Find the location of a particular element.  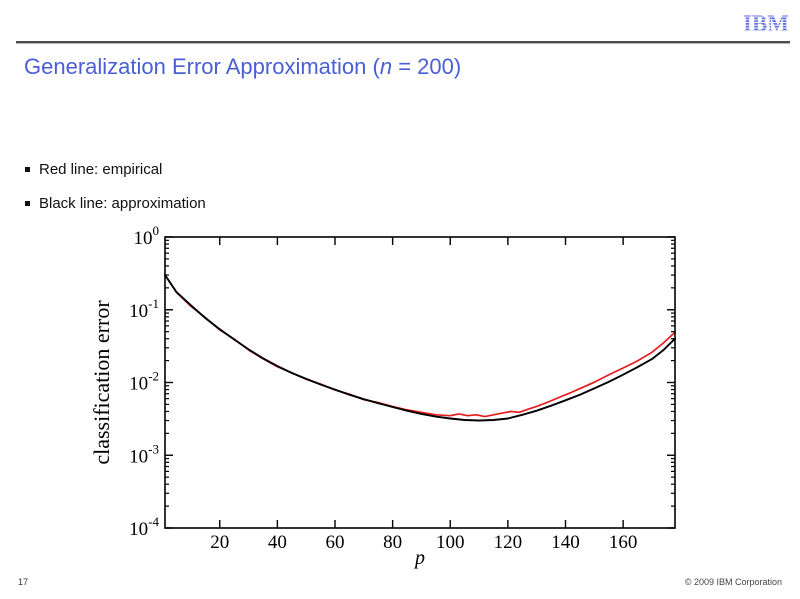

x-axis-title: p is located at coordinates (419, 558).